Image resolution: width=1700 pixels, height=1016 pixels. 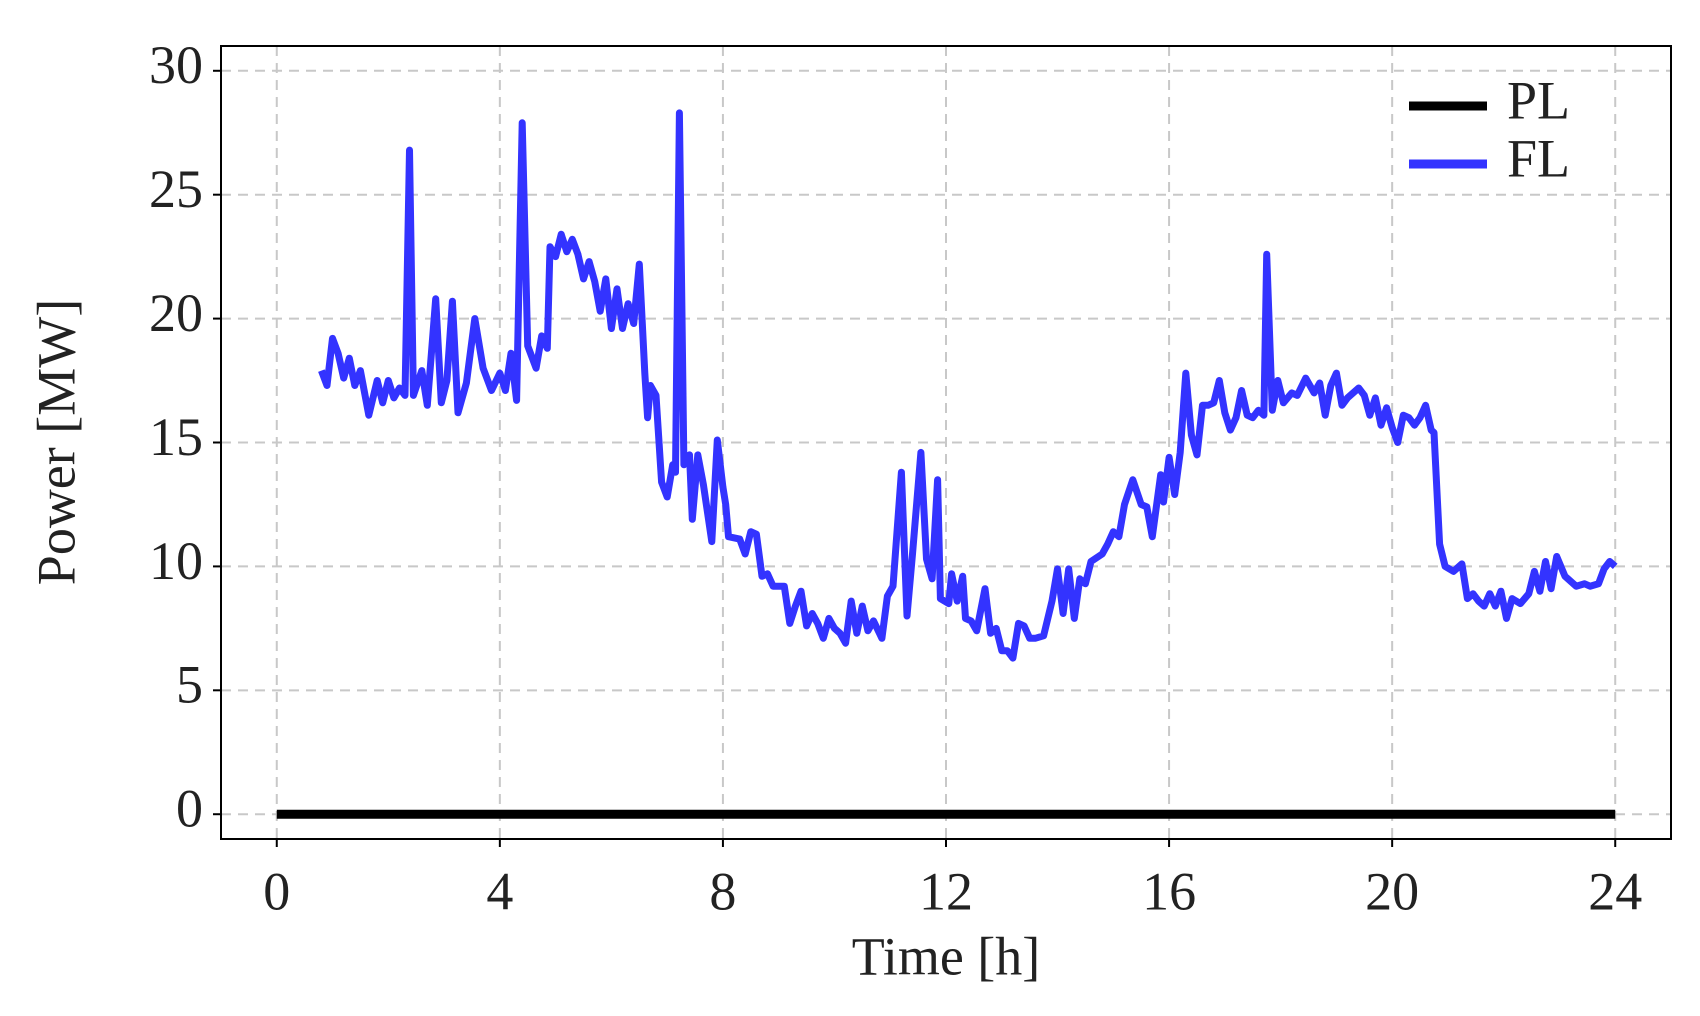 I want to click on x-tick-label: 16, so click(x=1169, y=891).